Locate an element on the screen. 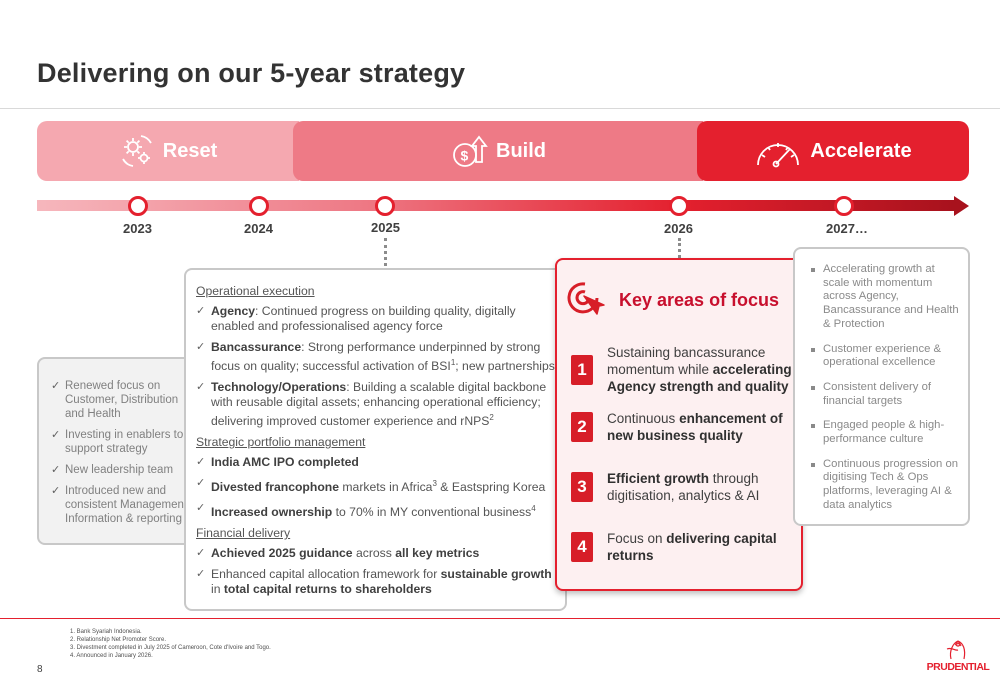  timeline-marker-2024 is located at coordinates (259, 206).